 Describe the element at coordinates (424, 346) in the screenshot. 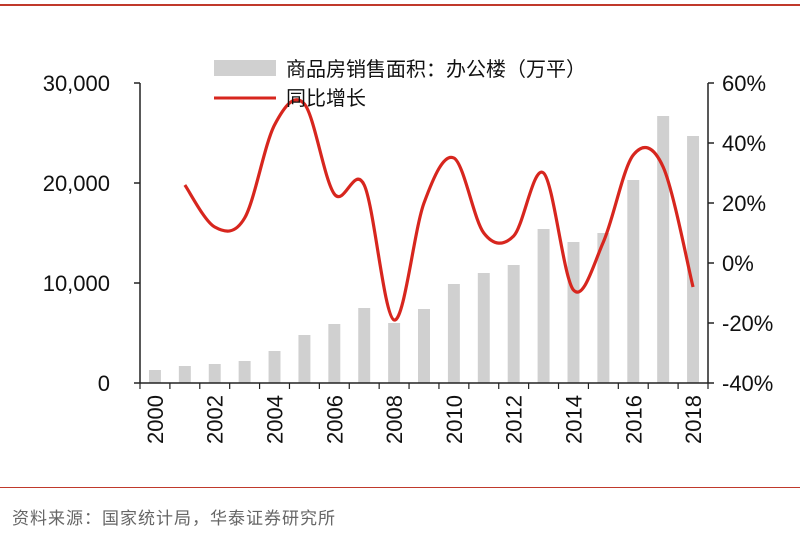

I see `bar-2009` at that location.